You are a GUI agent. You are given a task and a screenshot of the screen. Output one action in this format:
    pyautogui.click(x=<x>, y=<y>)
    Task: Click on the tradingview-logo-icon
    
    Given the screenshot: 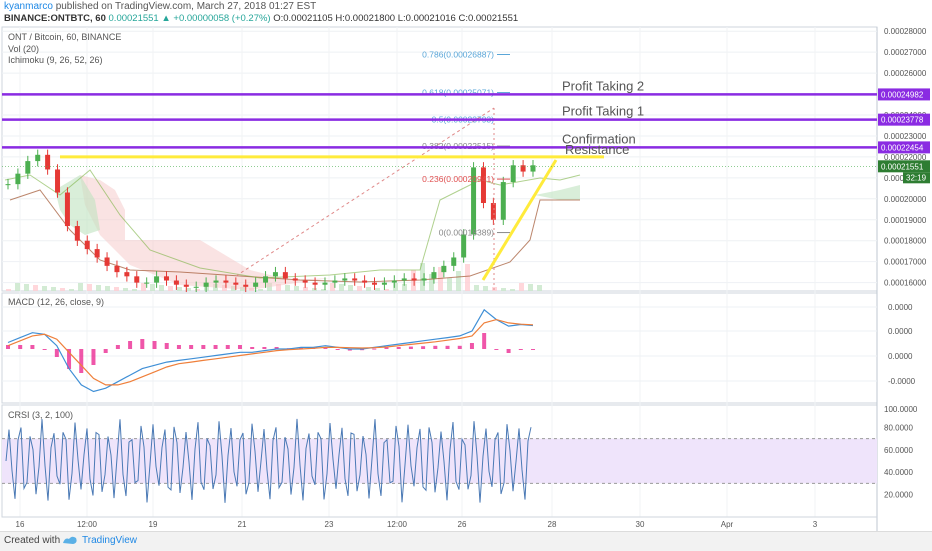 What is the action you would take?
    pyautogui.click(x=70, y=541)
    